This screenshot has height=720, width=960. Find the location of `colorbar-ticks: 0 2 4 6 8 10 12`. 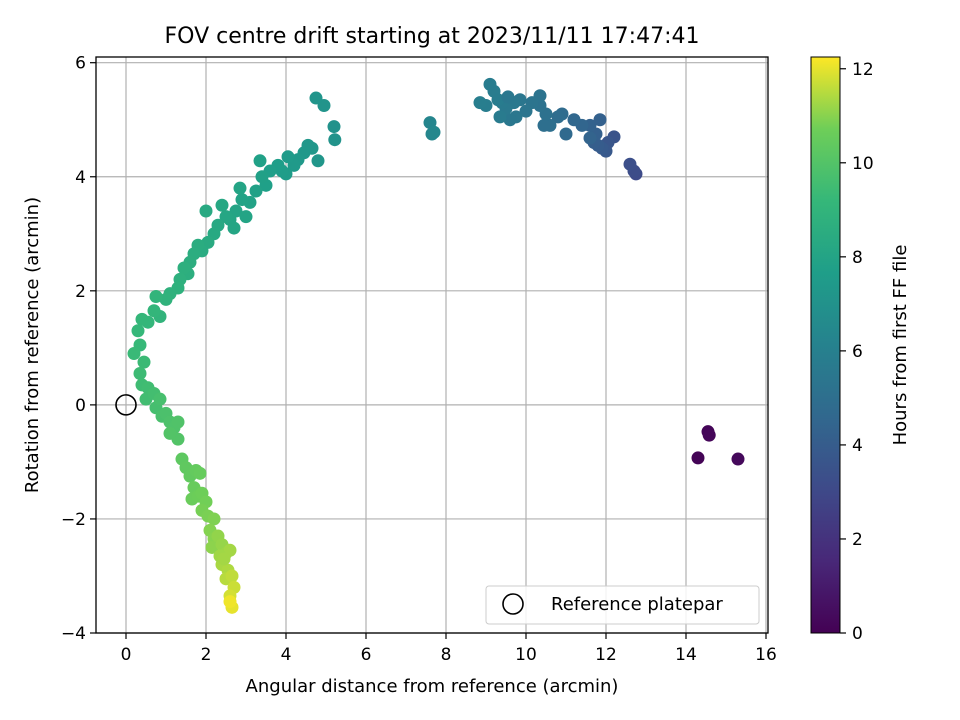

colorbar-ticks: 0 2 4 6 8 10 12 is located at coordinates (857, 352).